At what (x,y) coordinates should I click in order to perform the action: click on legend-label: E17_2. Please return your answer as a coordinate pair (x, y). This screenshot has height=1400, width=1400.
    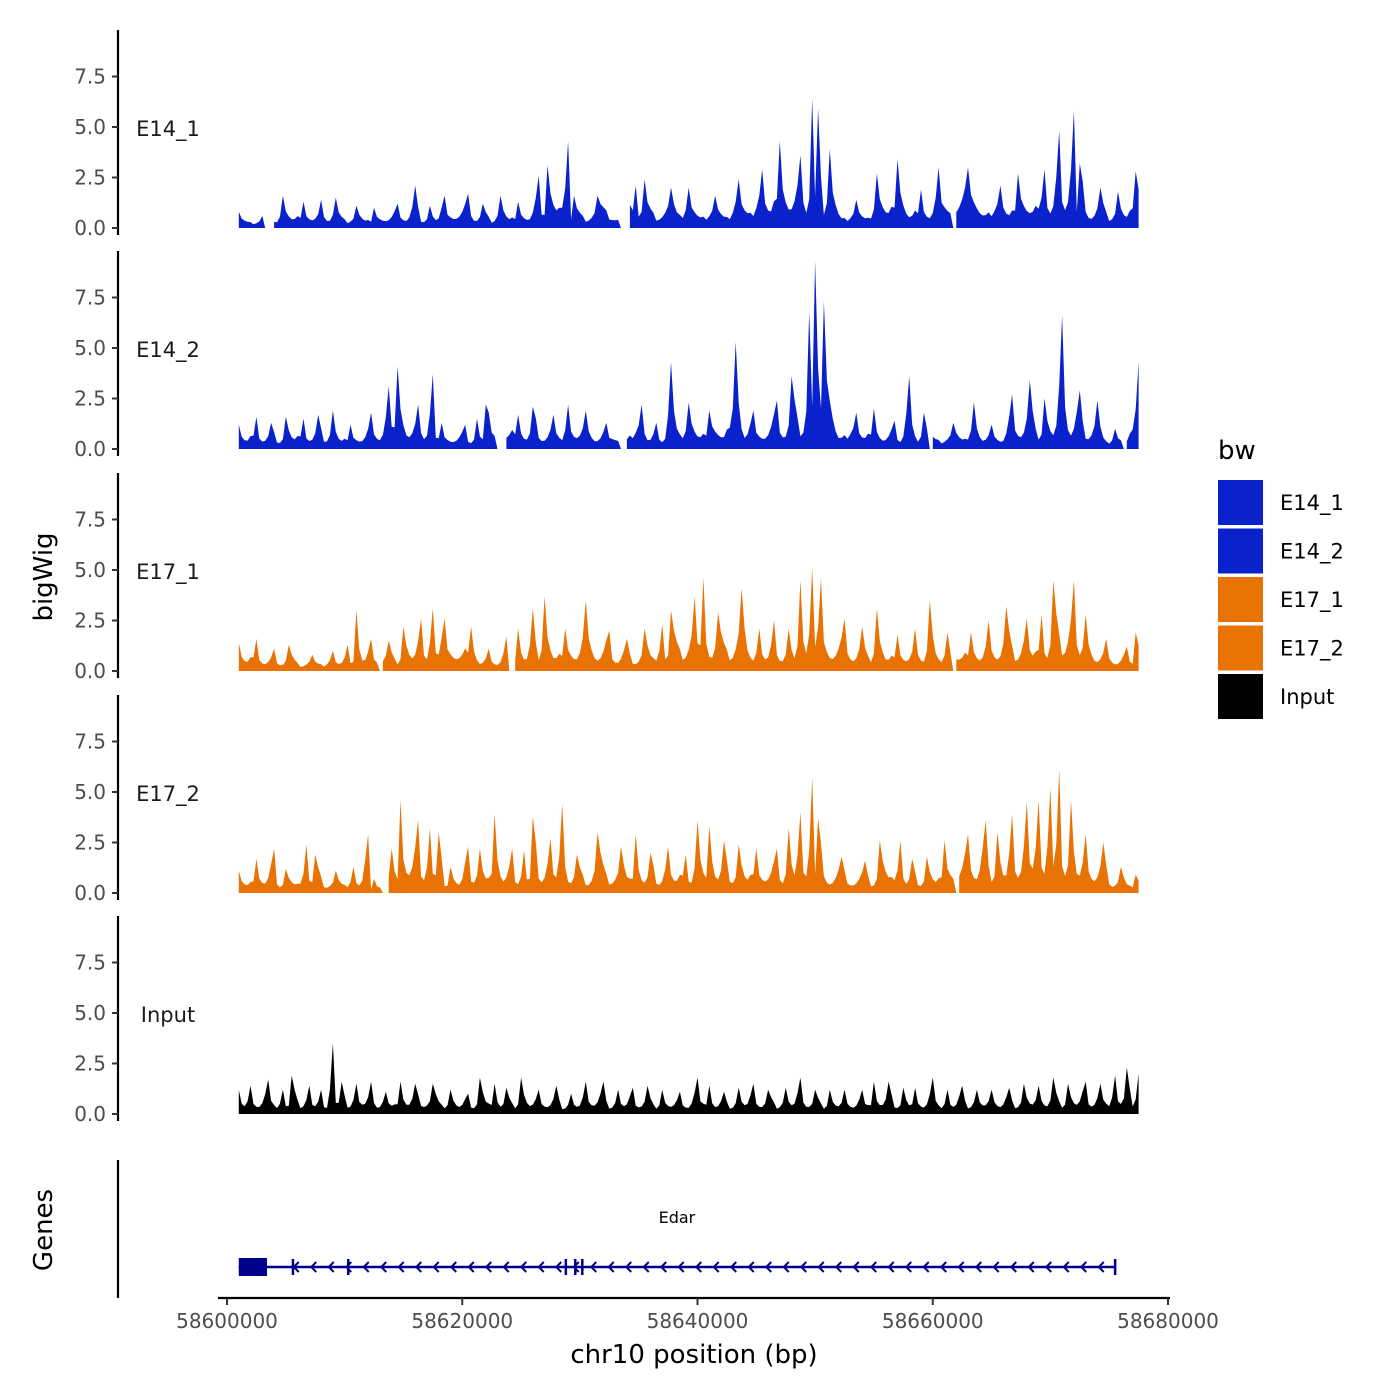
    Looking at the image, I should click on (1312, 649).